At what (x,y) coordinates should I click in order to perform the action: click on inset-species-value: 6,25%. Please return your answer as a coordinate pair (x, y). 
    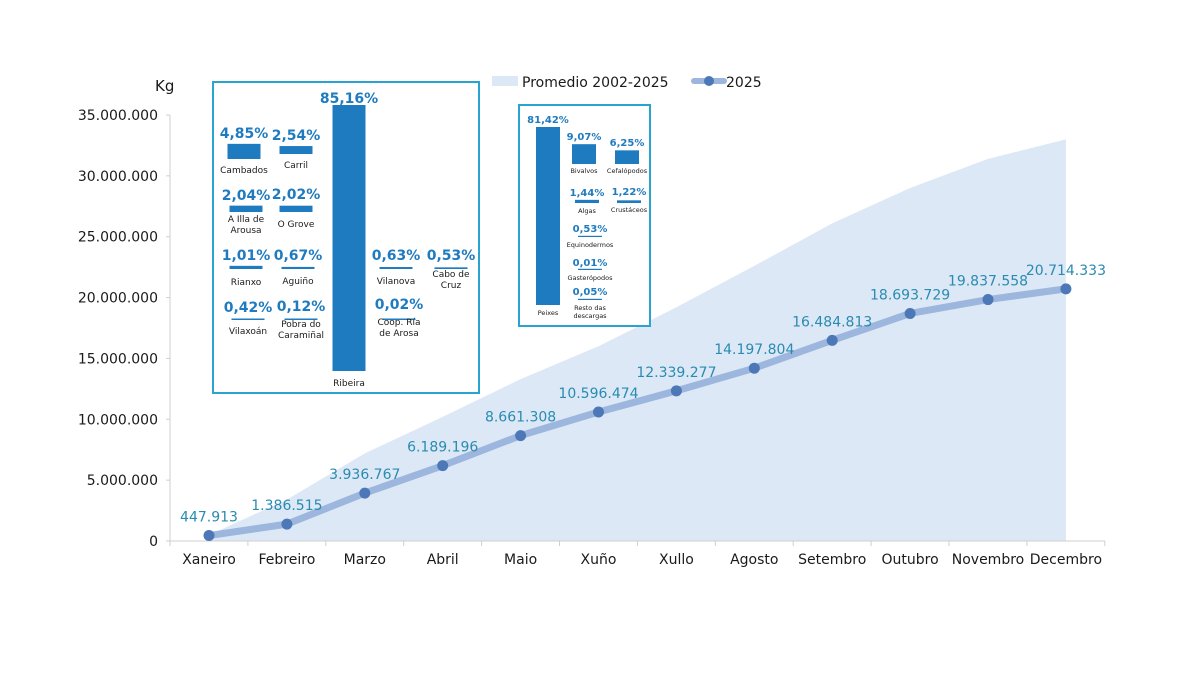
    Looking at the image, I should click on (627, 143).